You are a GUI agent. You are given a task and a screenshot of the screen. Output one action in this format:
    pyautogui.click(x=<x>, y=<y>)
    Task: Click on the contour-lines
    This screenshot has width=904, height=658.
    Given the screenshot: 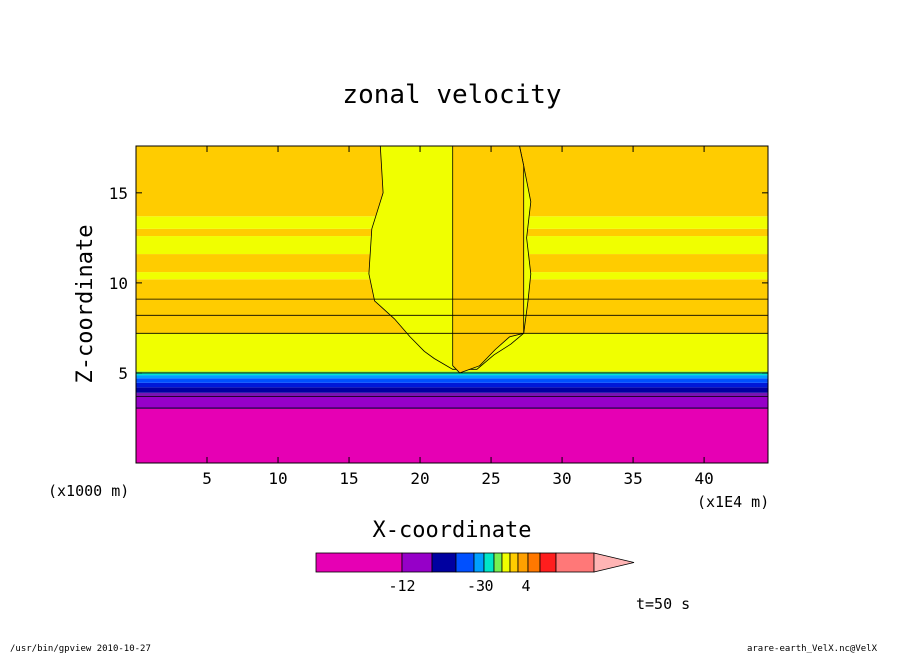 What is the action you would take?
    pyautogui.click(x=452, y=353)
    